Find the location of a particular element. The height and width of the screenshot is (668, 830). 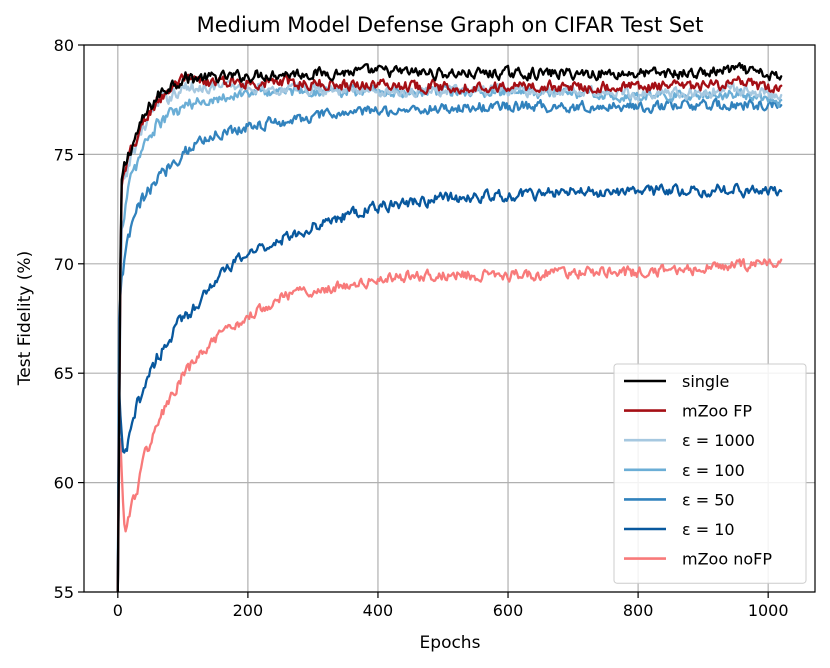

y-tick-label: 55 is located at coordinates (64, 592).